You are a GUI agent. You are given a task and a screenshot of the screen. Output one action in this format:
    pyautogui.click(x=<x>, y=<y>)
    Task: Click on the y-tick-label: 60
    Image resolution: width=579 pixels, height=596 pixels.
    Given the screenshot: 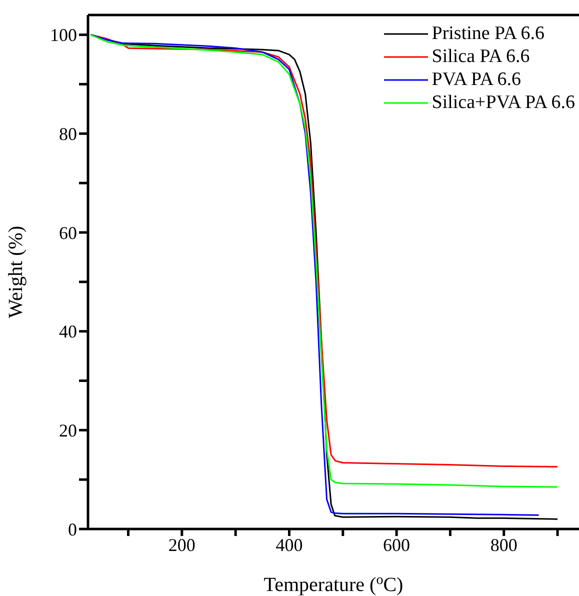 What is the action you would take?
    pyautogui.click(x=68, y=232)
    